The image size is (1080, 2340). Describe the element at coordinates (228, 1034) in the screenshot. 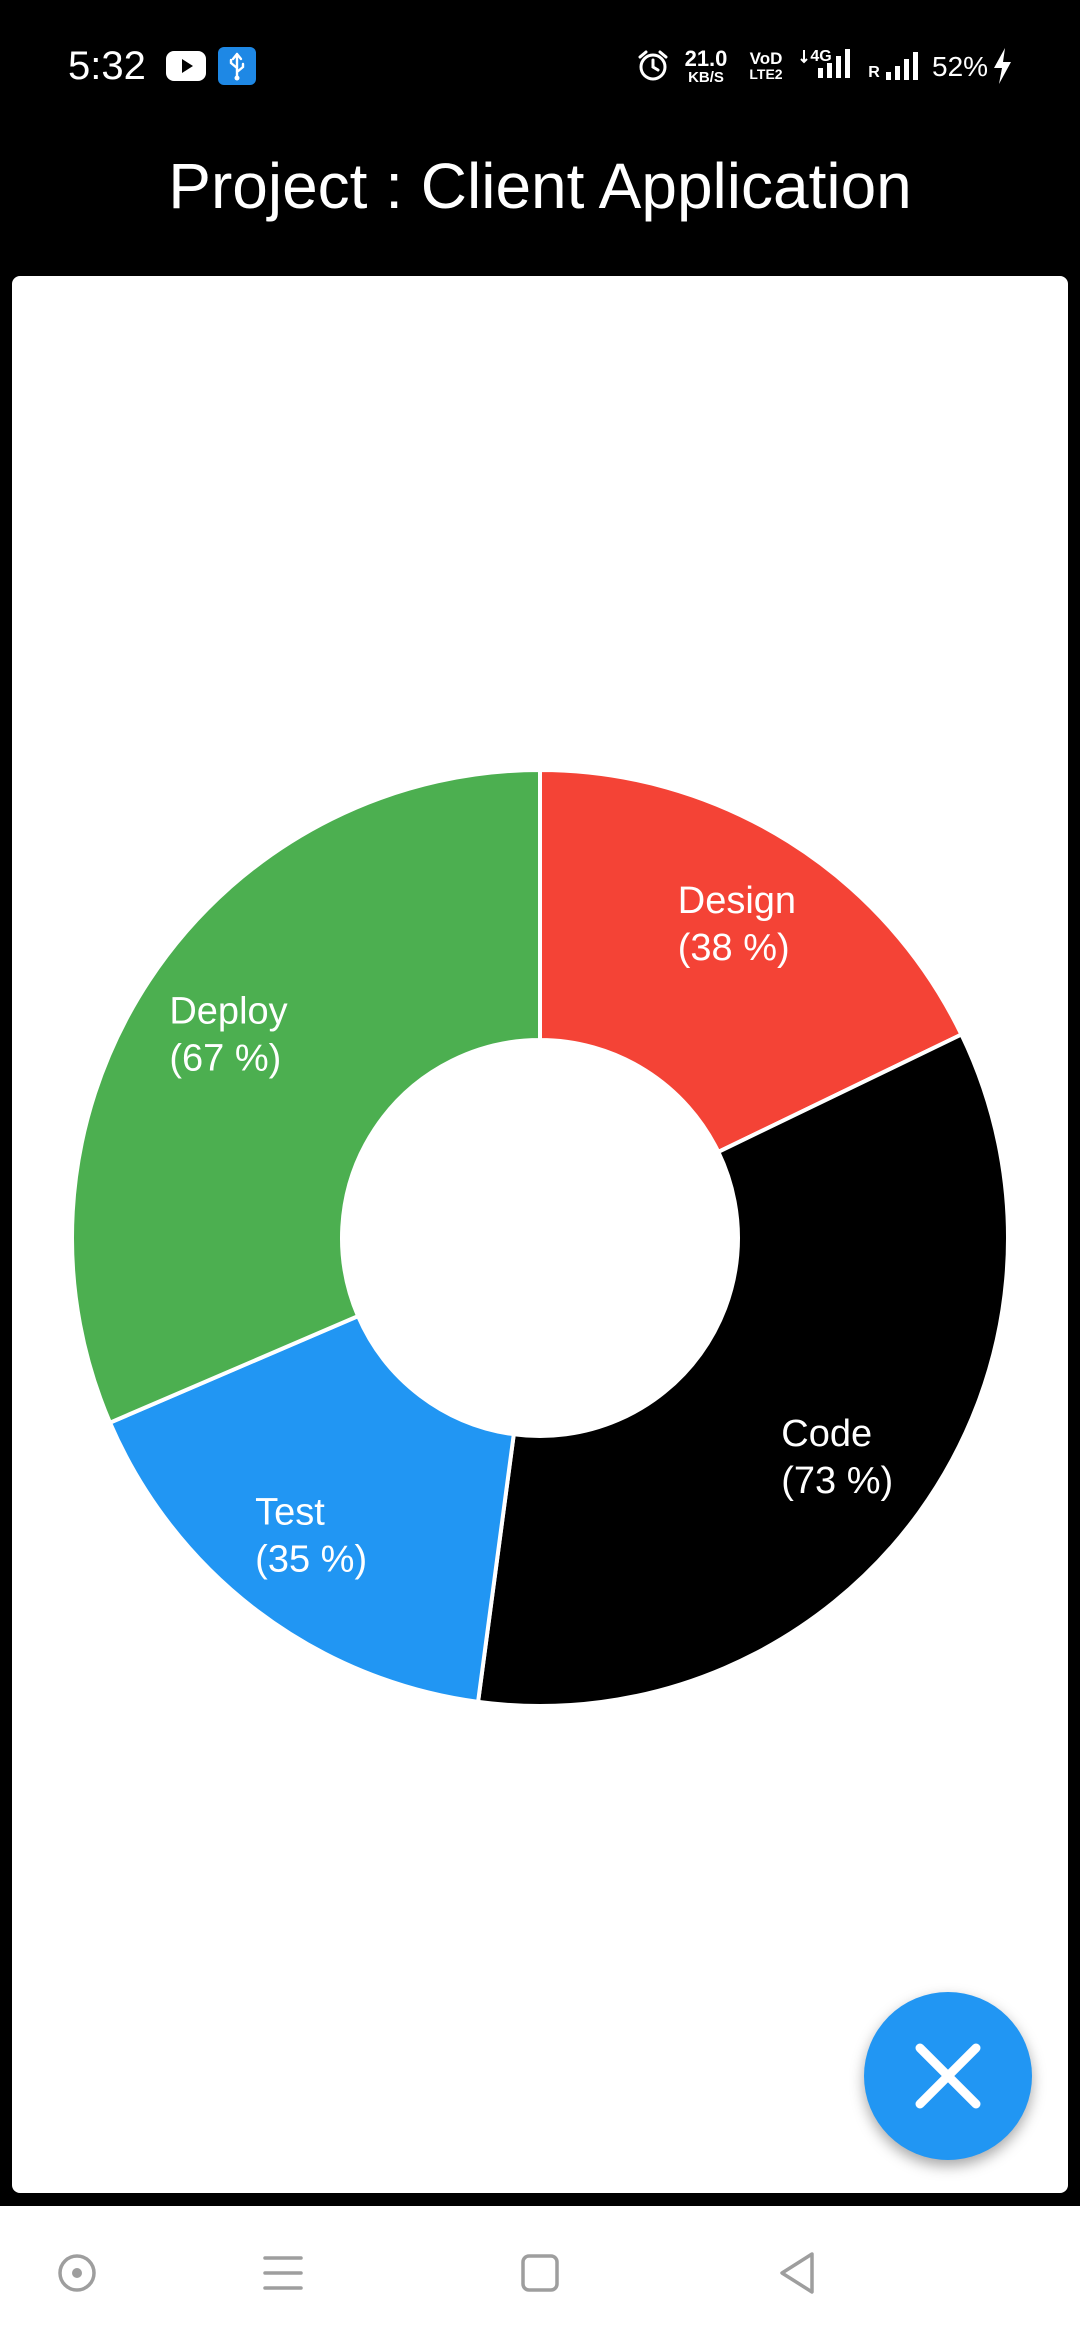

I see `slice-label-deploy: Deploy (67 %)` at that location.